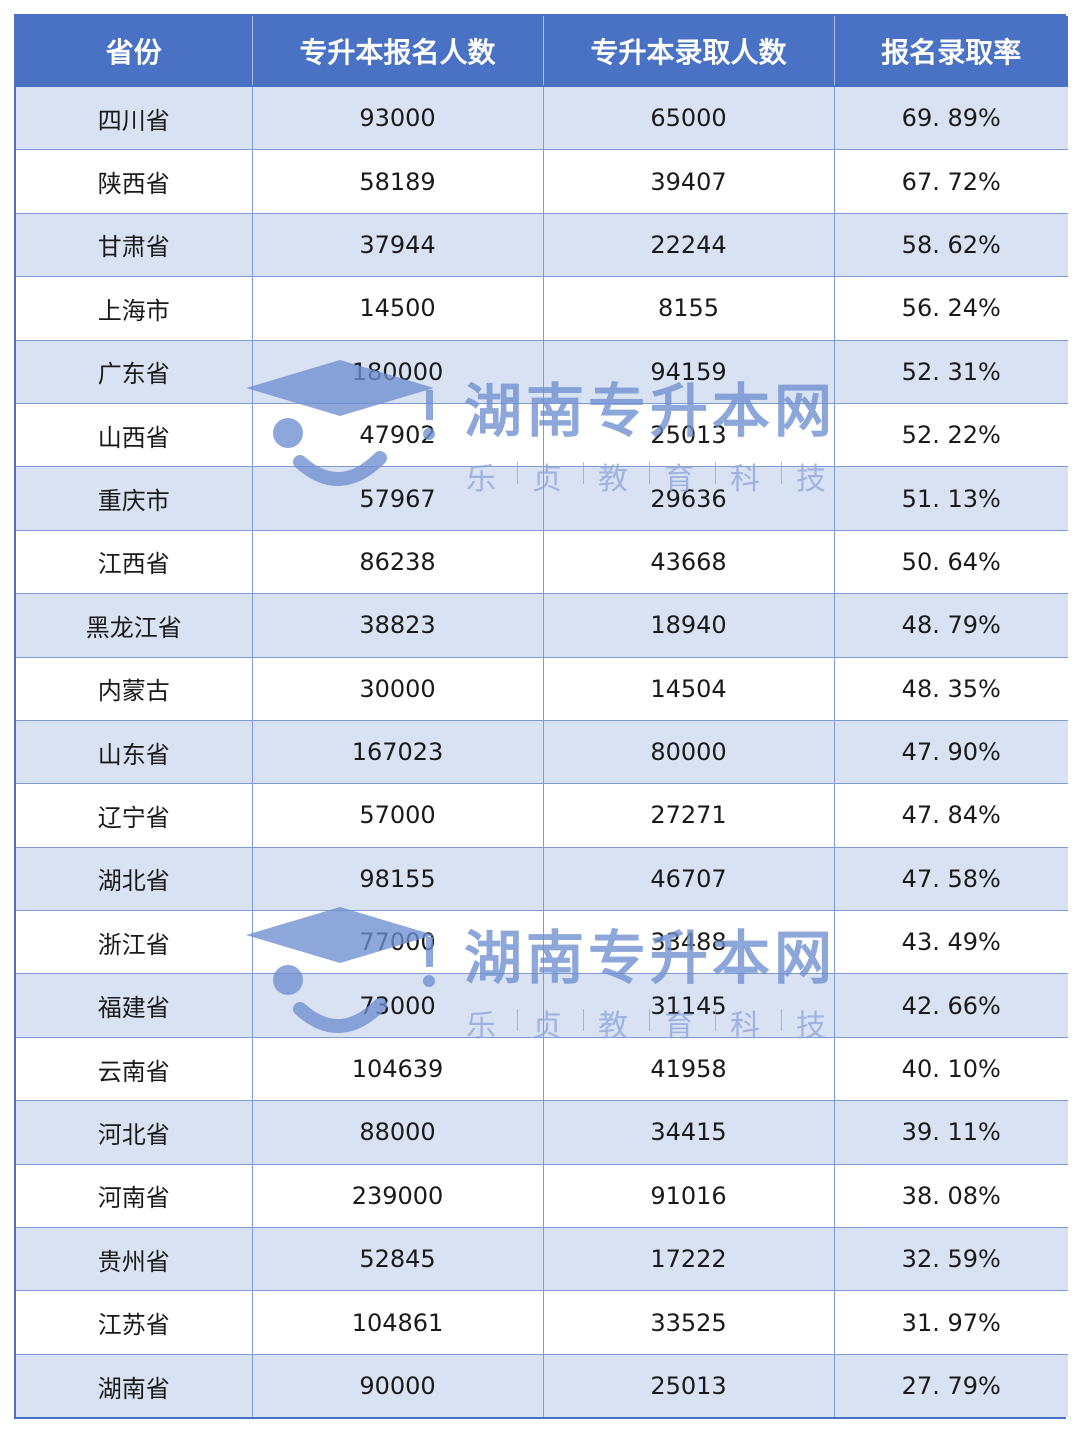 The image size is (1080, 1431). What do you see at coordinates (134, 1132) in the screenshot?
I see `cell-province: 河北省` at bounding box center [134, 1132].